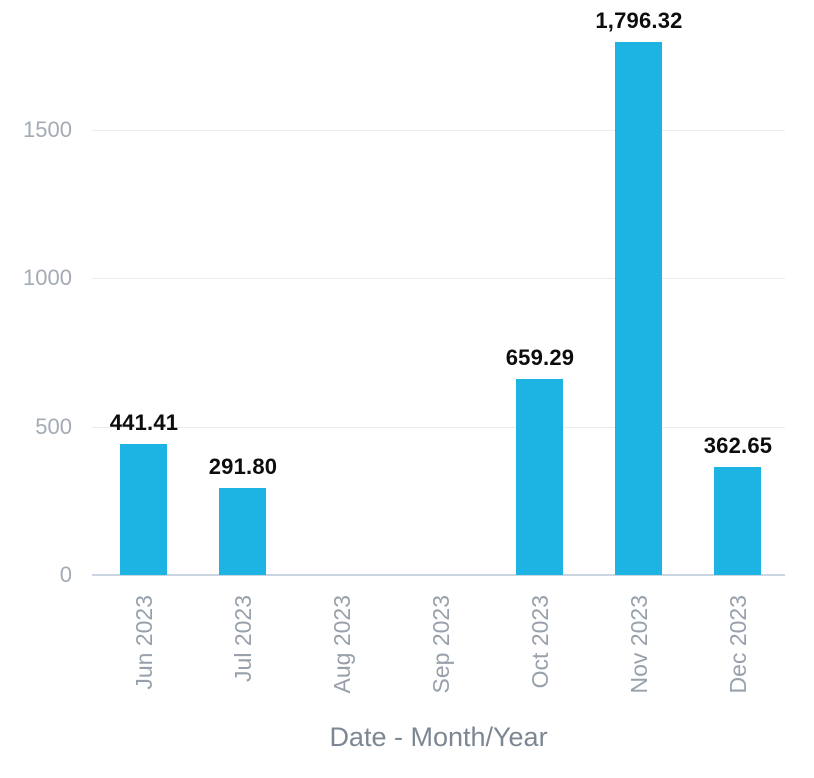  Describe the element at coordinates (438, 575) in the screenshot. I see `x-axis-baseline` at that location.